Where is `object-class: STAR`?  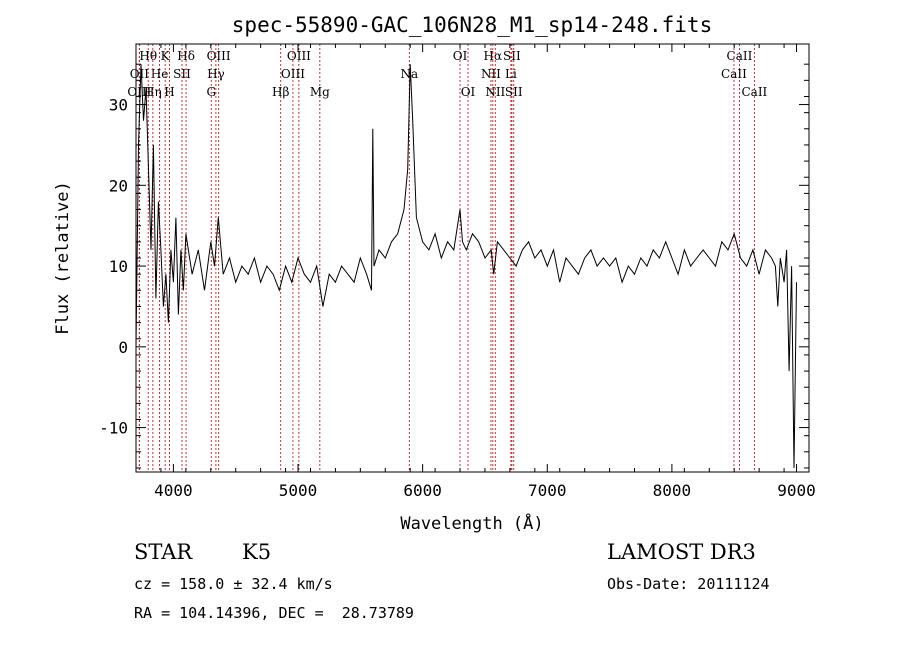 object-class: STAR is located at coordinates (163, 552).